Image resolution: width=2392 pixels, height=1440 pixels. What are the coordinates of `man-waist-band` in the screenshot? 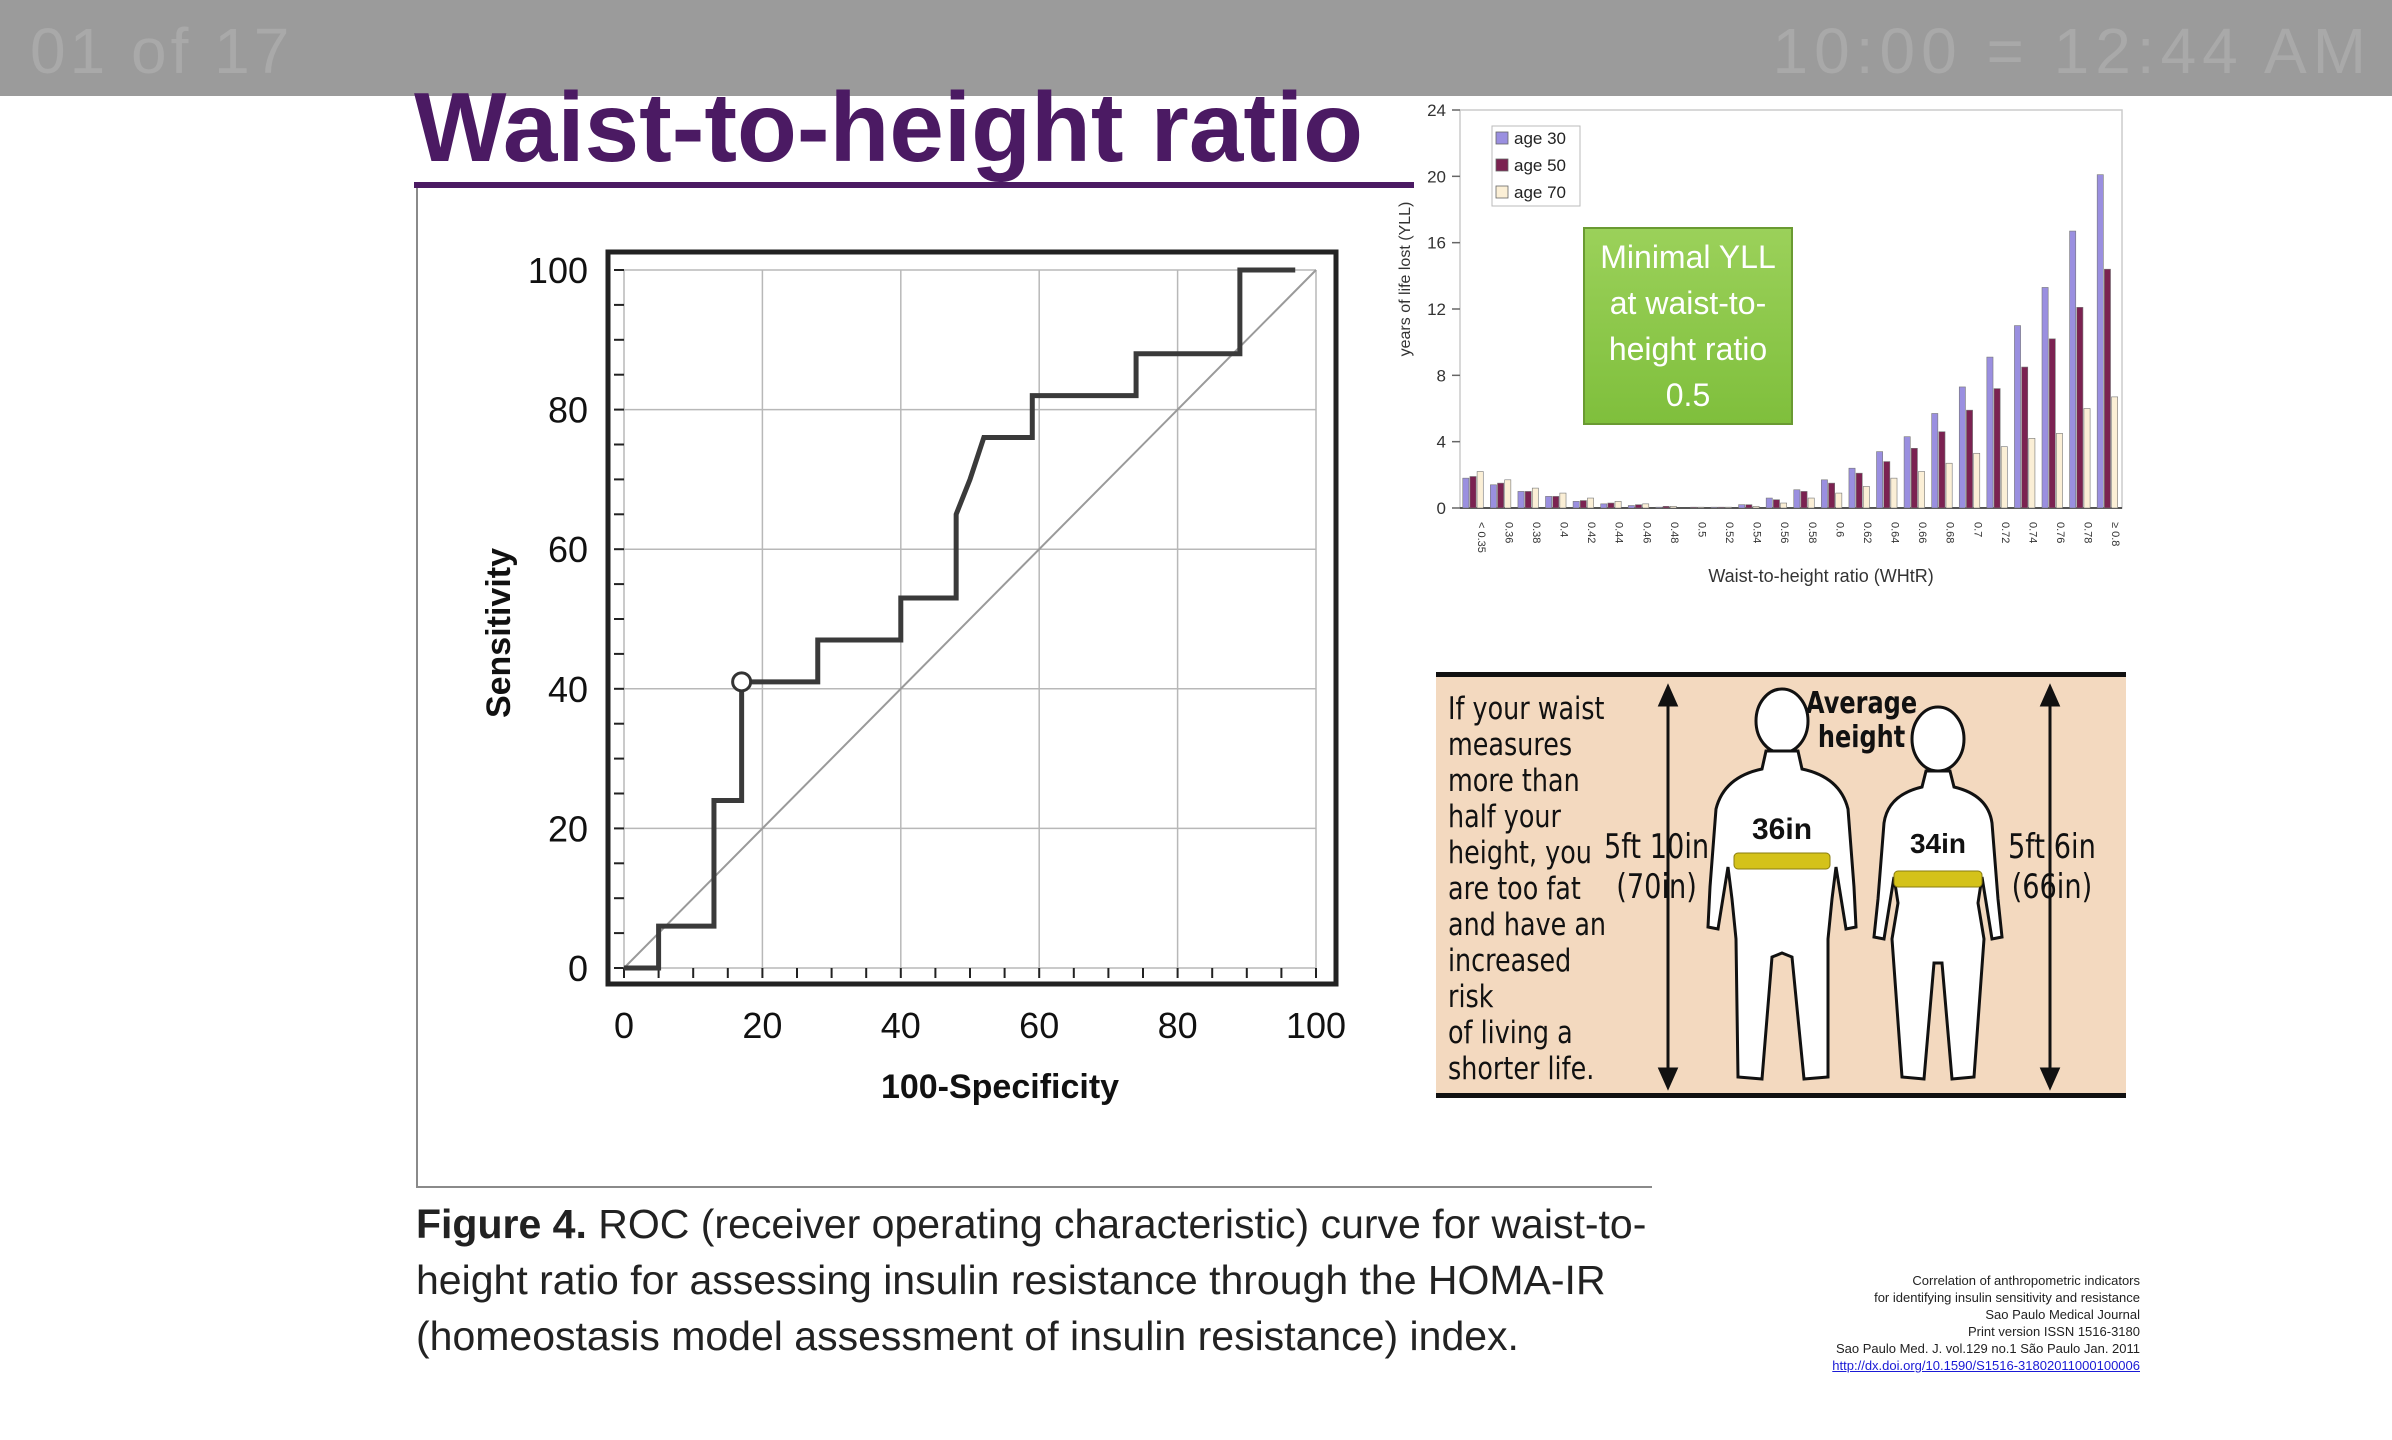 It's located at (1782, 861).